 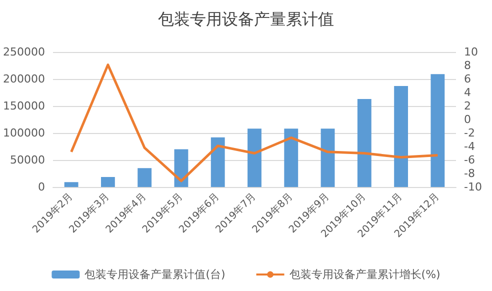 What do you see at coordinates (364, 274) in the screenshot?
I see `legend-label: 包装专用设备产量累计增长(%)` at bounding box center [364, 274].